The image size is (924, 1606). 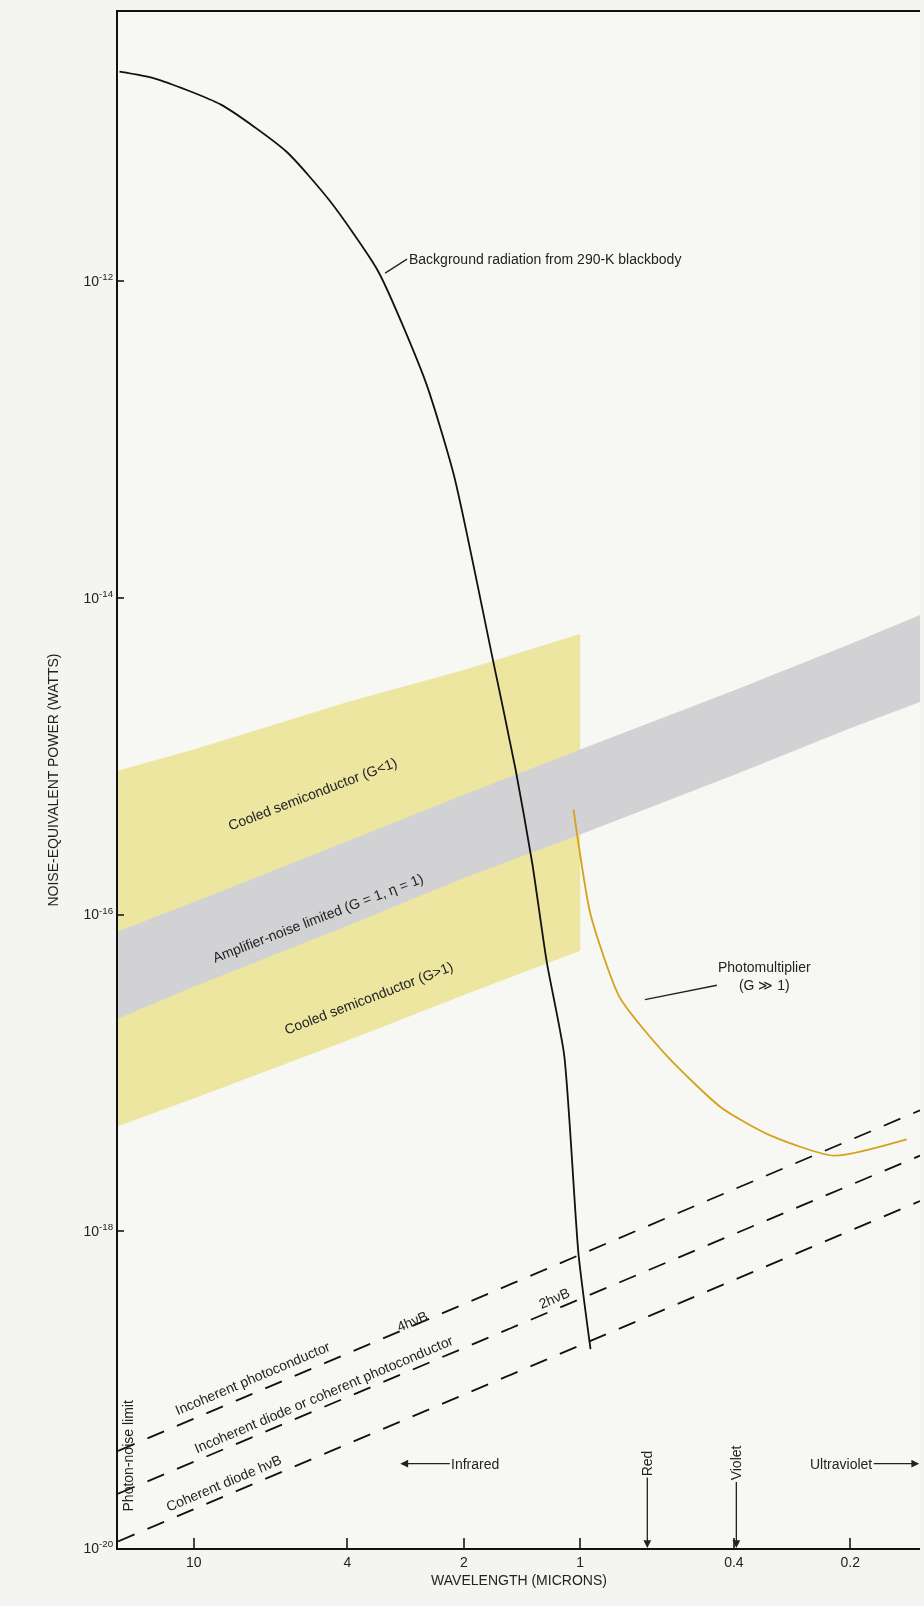 What do you see at coordinates (647, 1463) in the screenshot?
I see `annotation: Red` at bounding box center [647, 1463].